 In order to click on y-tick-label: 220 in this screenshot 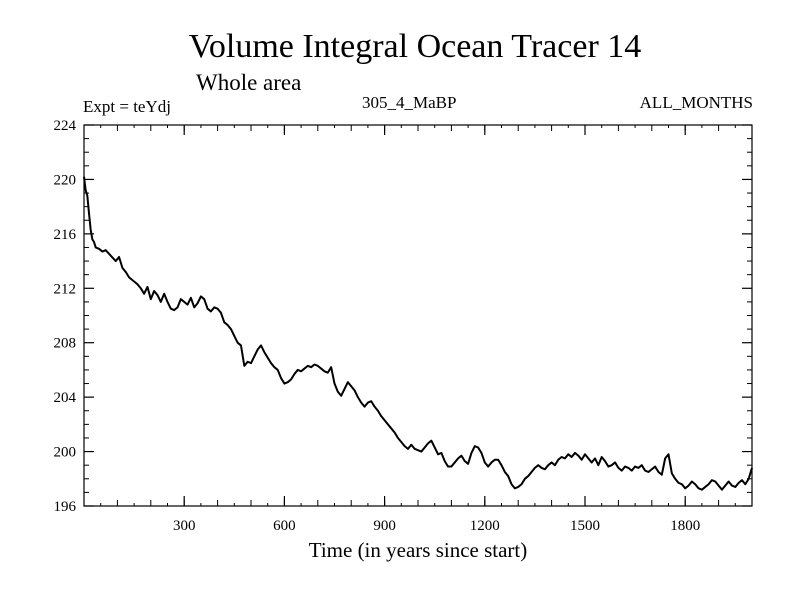, I will do `click(65, 180)`.